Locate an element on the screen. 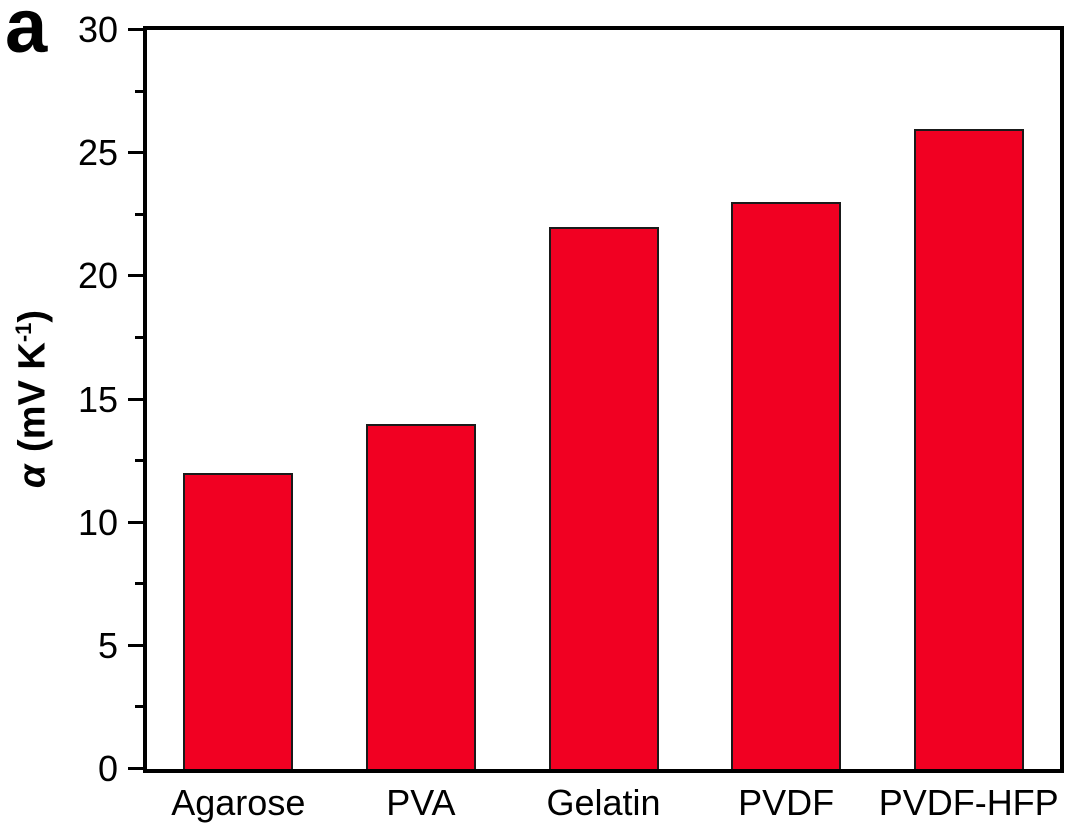  x-category-label: Agarose is located at coordinates (238, 802).